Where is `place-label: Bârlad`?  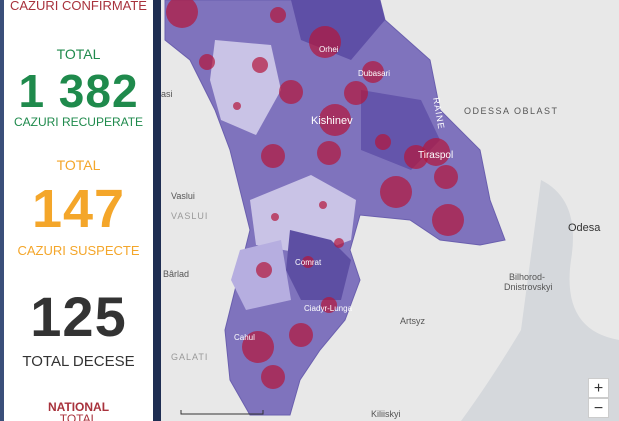 place-label: Bârlad is located at coordinates (176, 274).